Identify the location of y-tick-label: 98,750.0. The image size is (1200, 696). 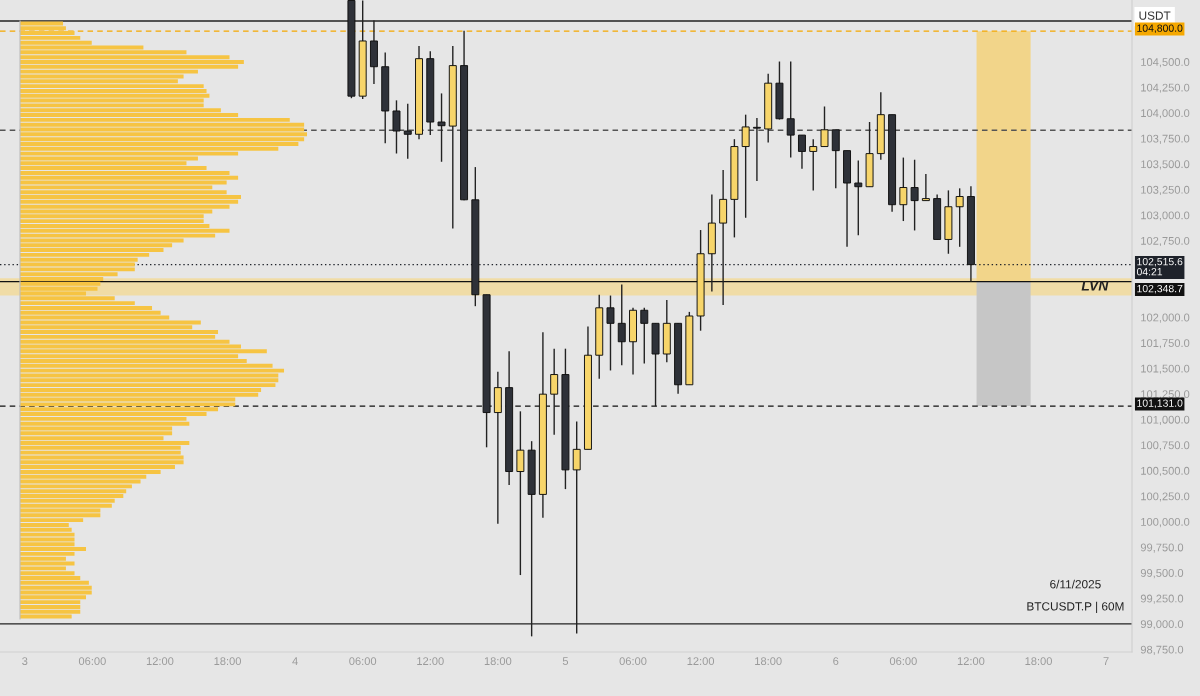
(1162, 650).